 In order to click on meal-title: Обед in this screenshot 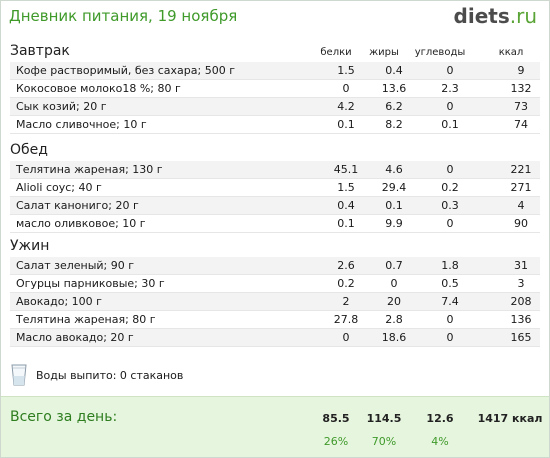, I will do `click(29, 150)`.